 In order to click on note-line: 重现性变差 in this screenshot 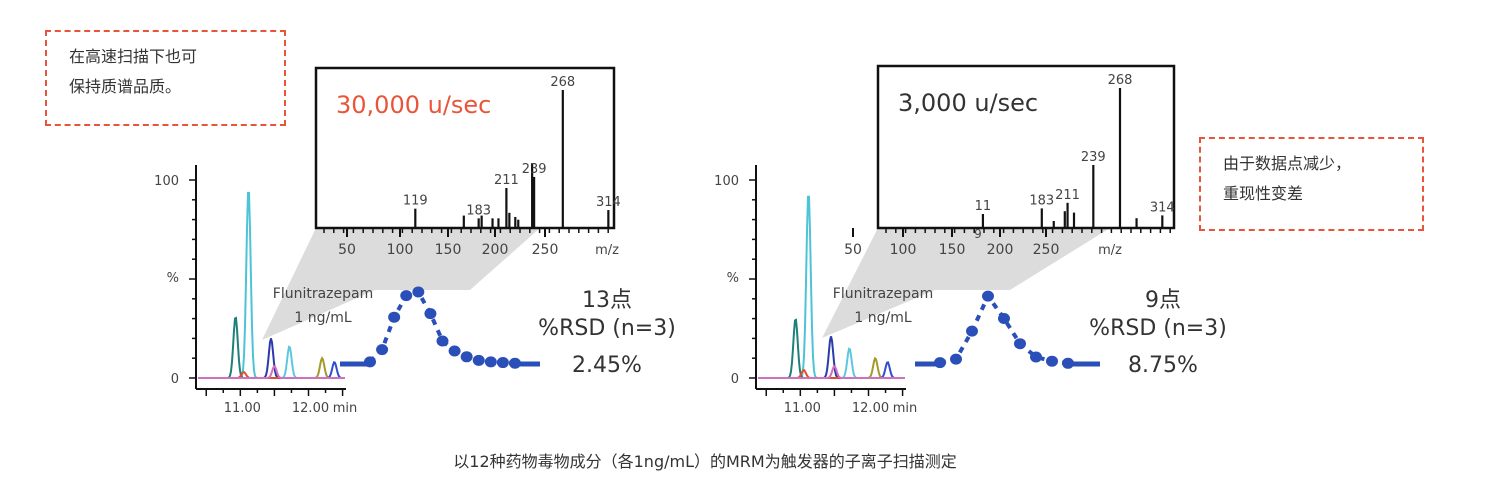, I will do `click(1263, 193)`.